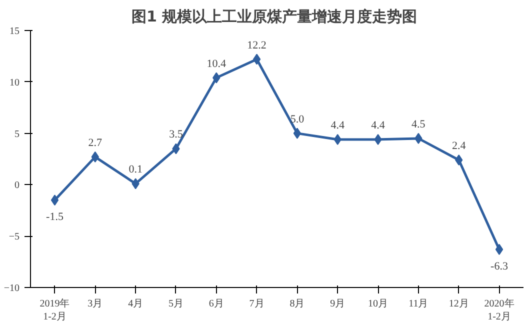 The height and width of the screenshot is (325, 528). What do you see at coordinates (499, 310) in the screenshot?
I see `x-tick-label: 2020年 1-2月` at bounding box center [499, 310].